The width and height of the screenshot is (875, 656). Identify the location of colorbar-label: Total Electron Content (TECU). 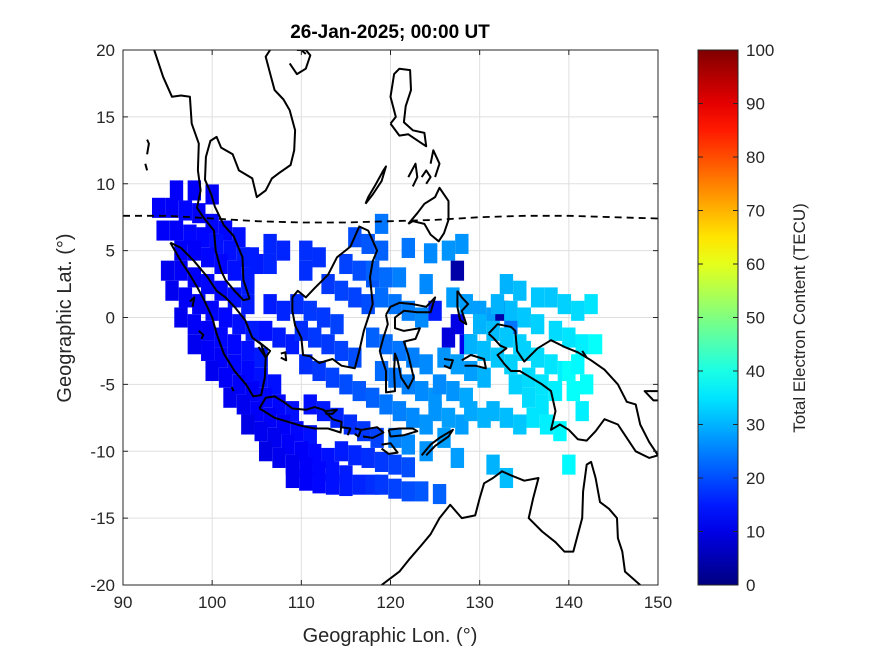
(799, 318).